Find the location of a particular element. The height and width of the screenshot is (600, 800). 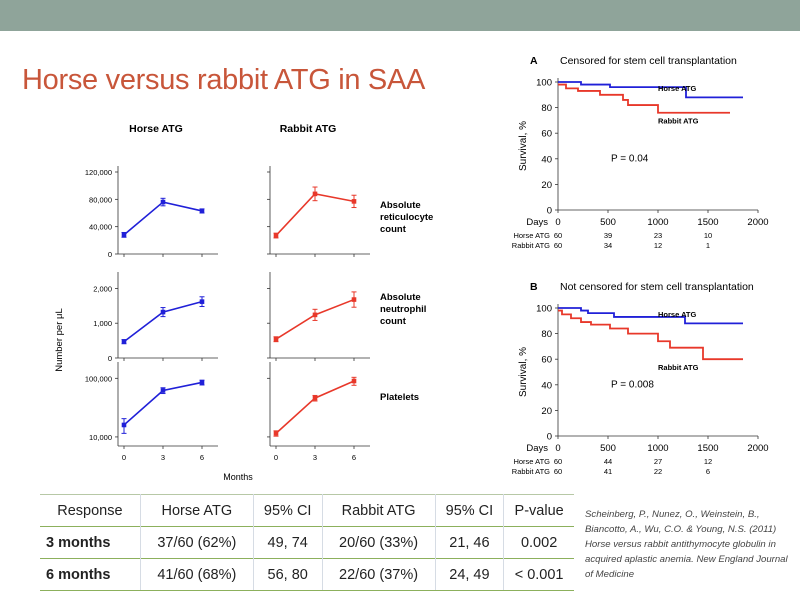

panel-label: count is located at coordinates (393, 229).